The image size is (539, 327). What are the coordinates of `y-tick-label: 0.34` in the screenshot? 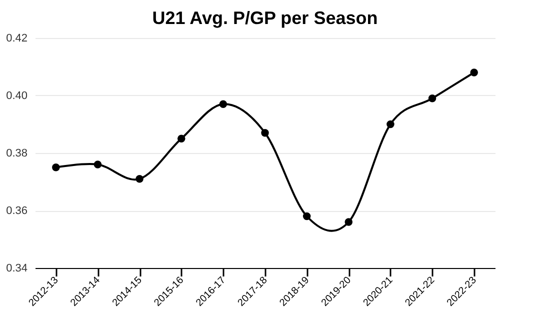 It's located at (17, 268).